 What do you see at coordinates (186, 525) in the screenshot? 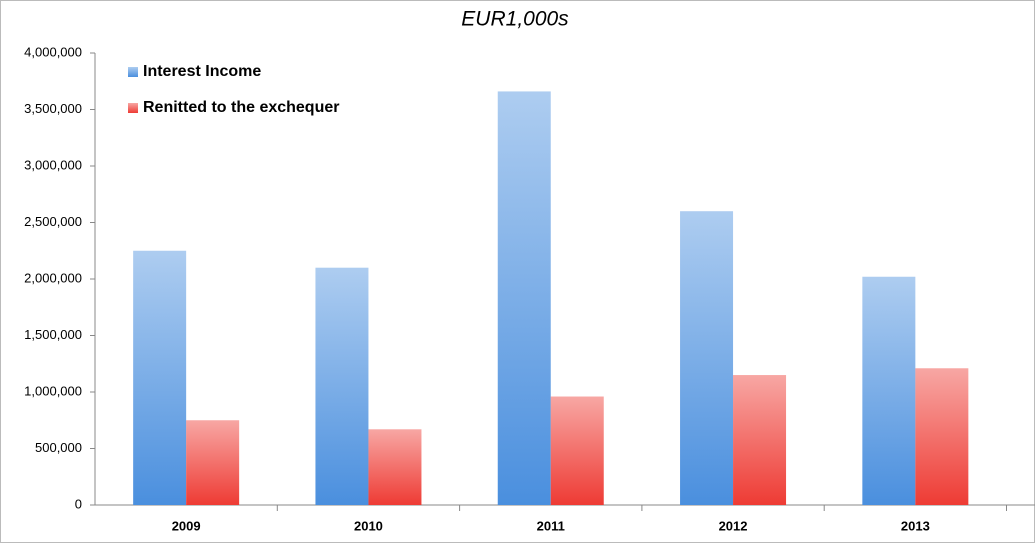
I see `x-tick-label: 2009` at bounding box center [186, 525].